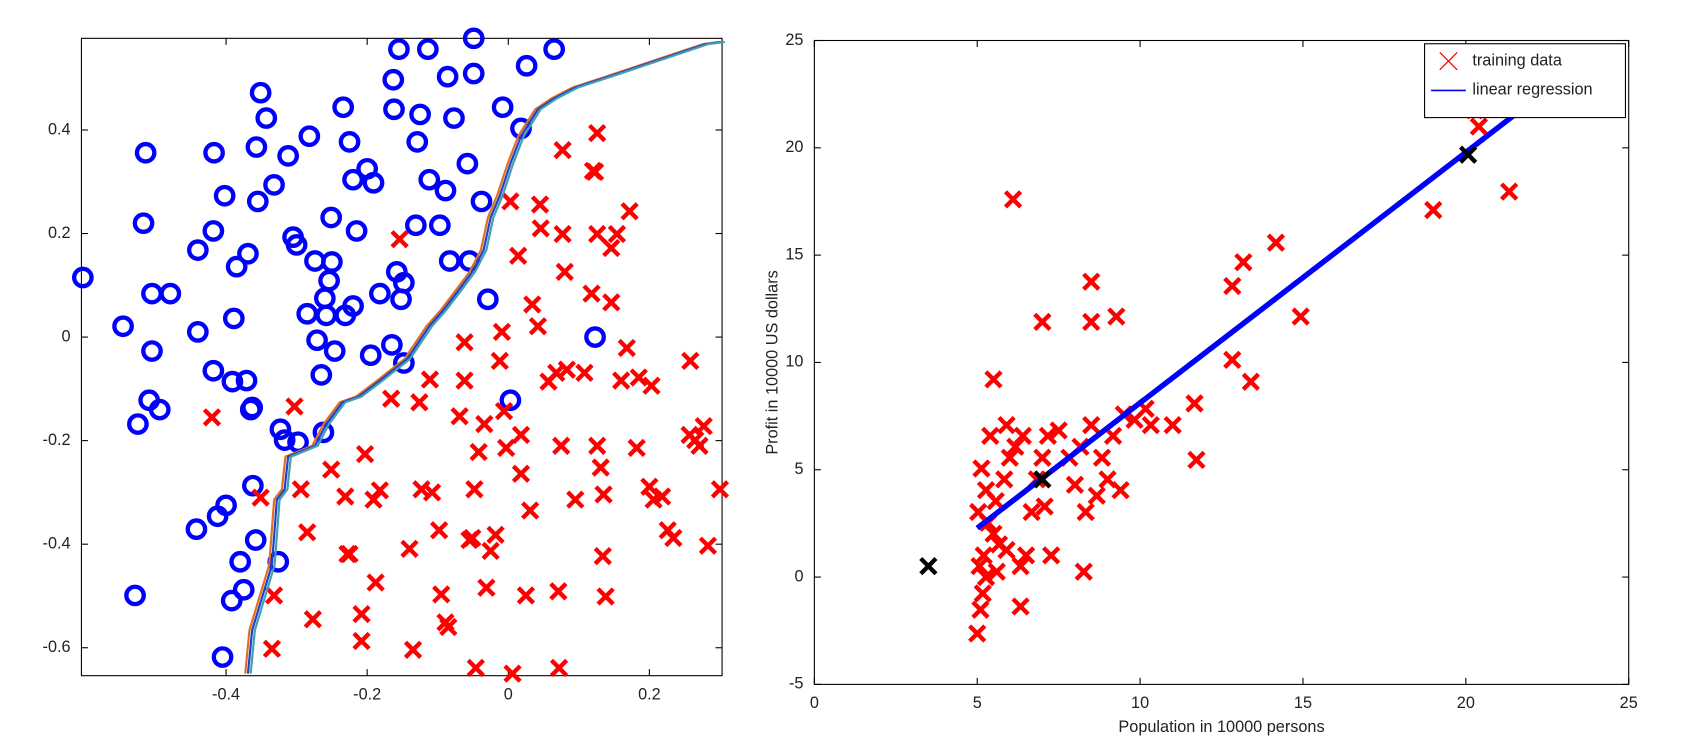  What do you see at coordinates (798, 469) in the screenshot?
I see `y-tick-label: 5` at bounding box center [798, 469].